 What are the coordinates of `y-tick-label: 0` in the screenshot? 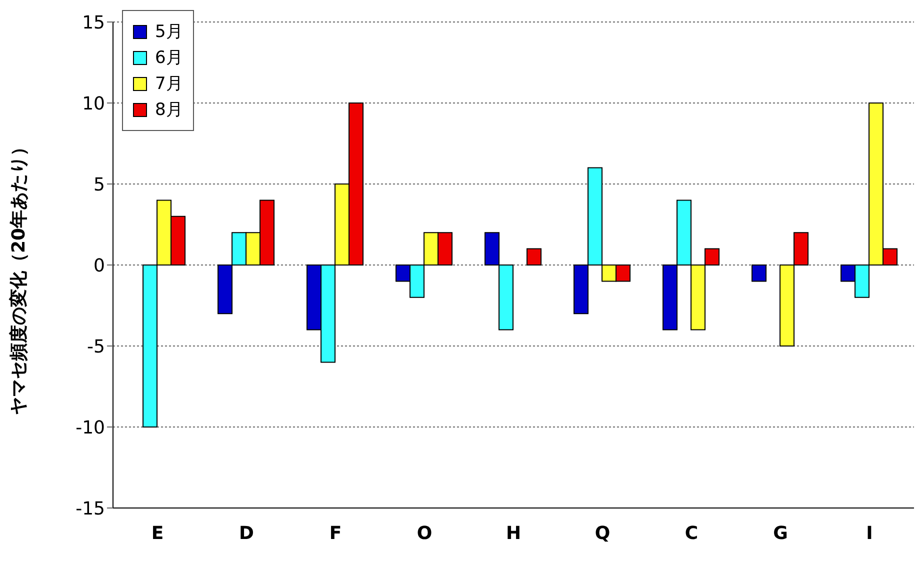 It's located at (99, 265).